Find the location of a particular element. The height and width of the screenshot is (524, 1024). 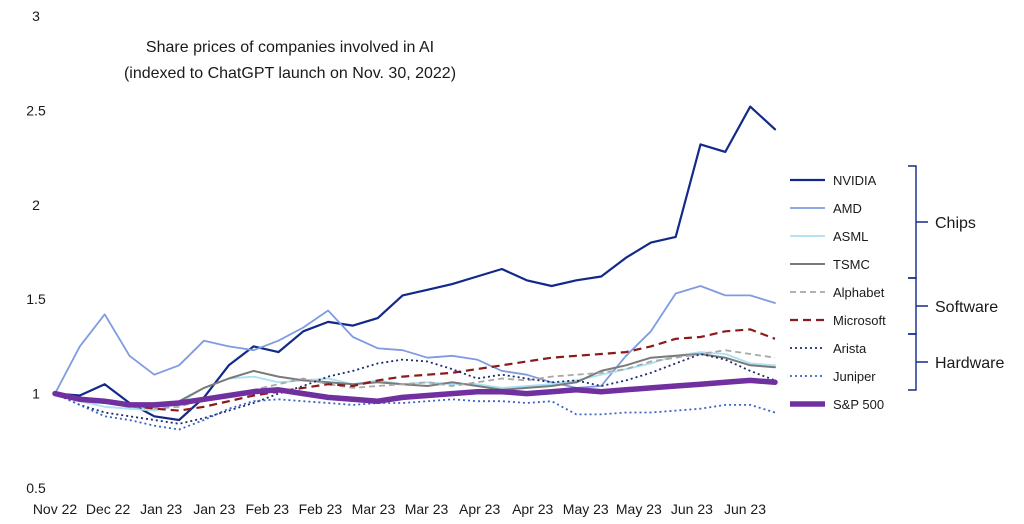

series-line-amd is located at coordinates (415, 340).